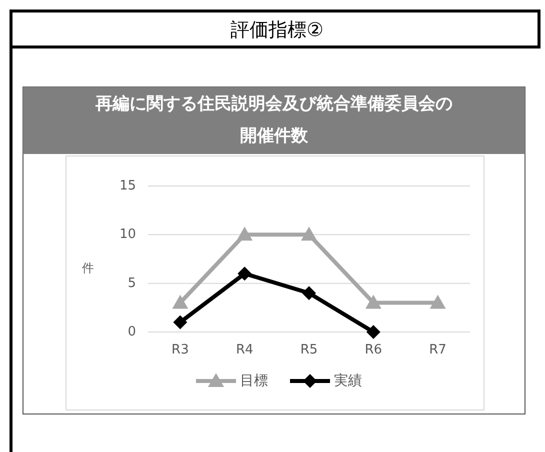 Image resolution: width=545 pixels, height=452 pixels. What do you see at coordinates (277, 30) in the screenshot?
I see `text: 評価指標②` at bounding box center [277, 30].